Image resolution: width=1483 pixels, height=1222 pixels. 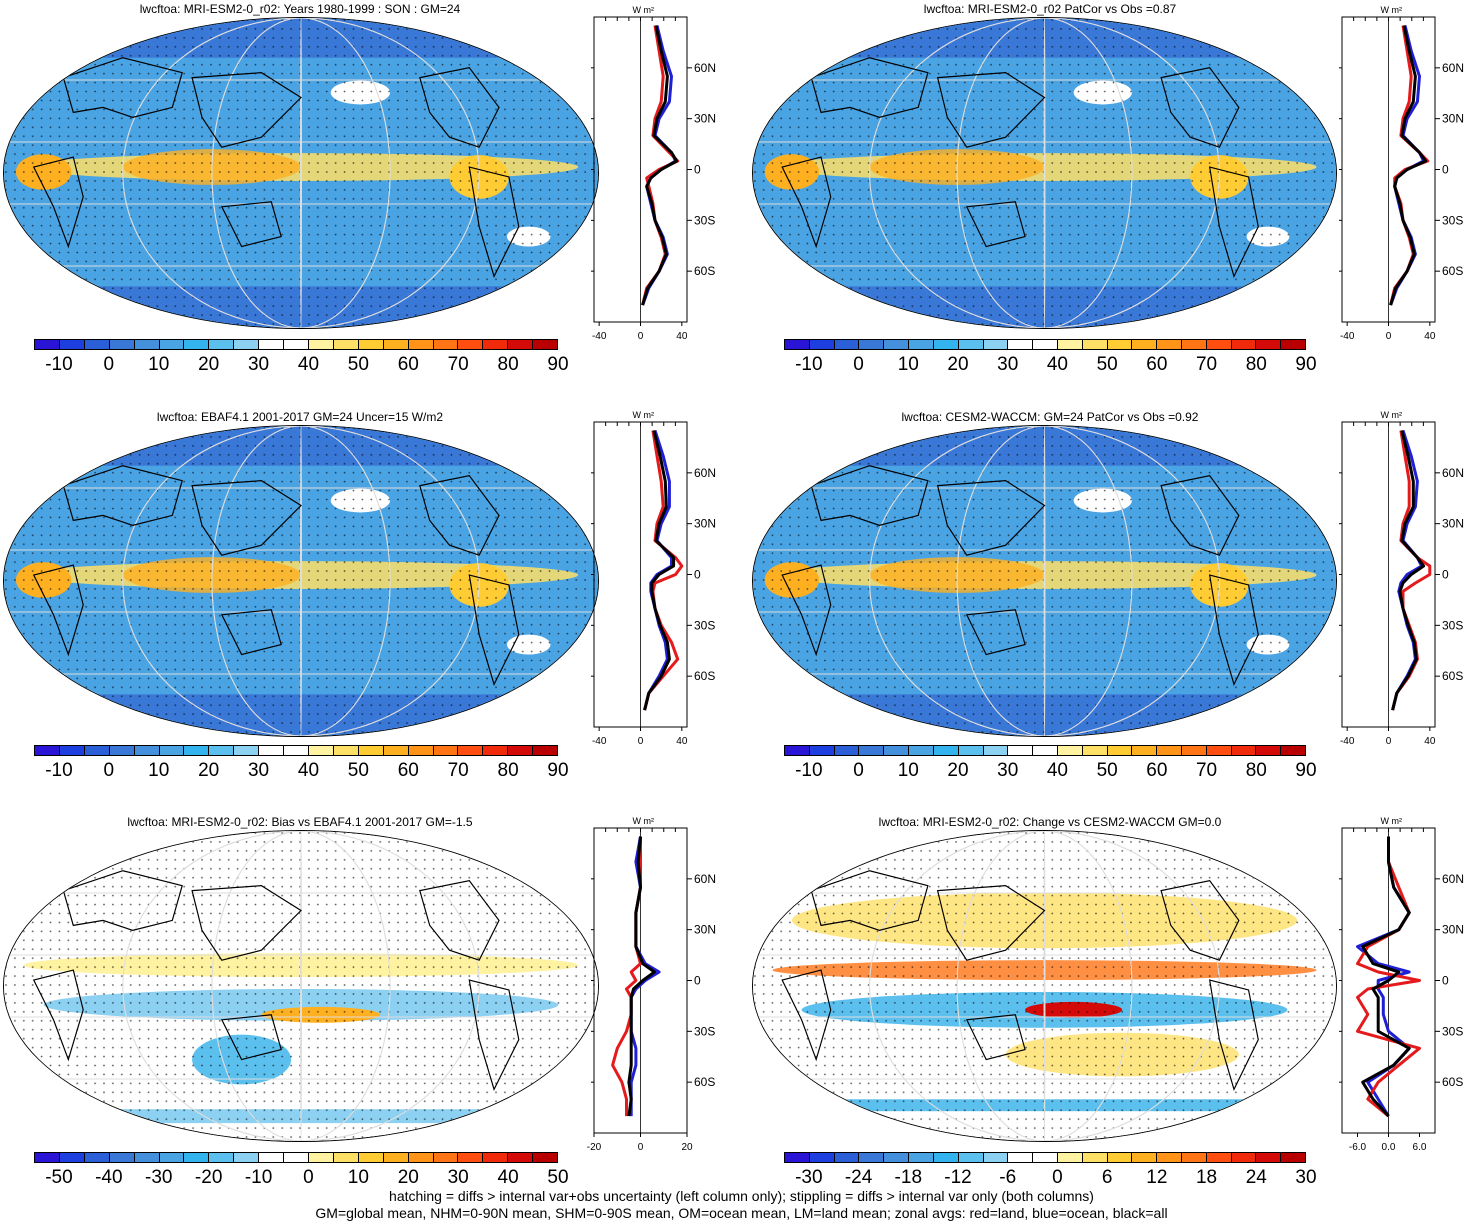 What do you see at coordinates (558, 770) in the screenshot?
I see `colorbar-label: 90` at bounding box center [558, 770].